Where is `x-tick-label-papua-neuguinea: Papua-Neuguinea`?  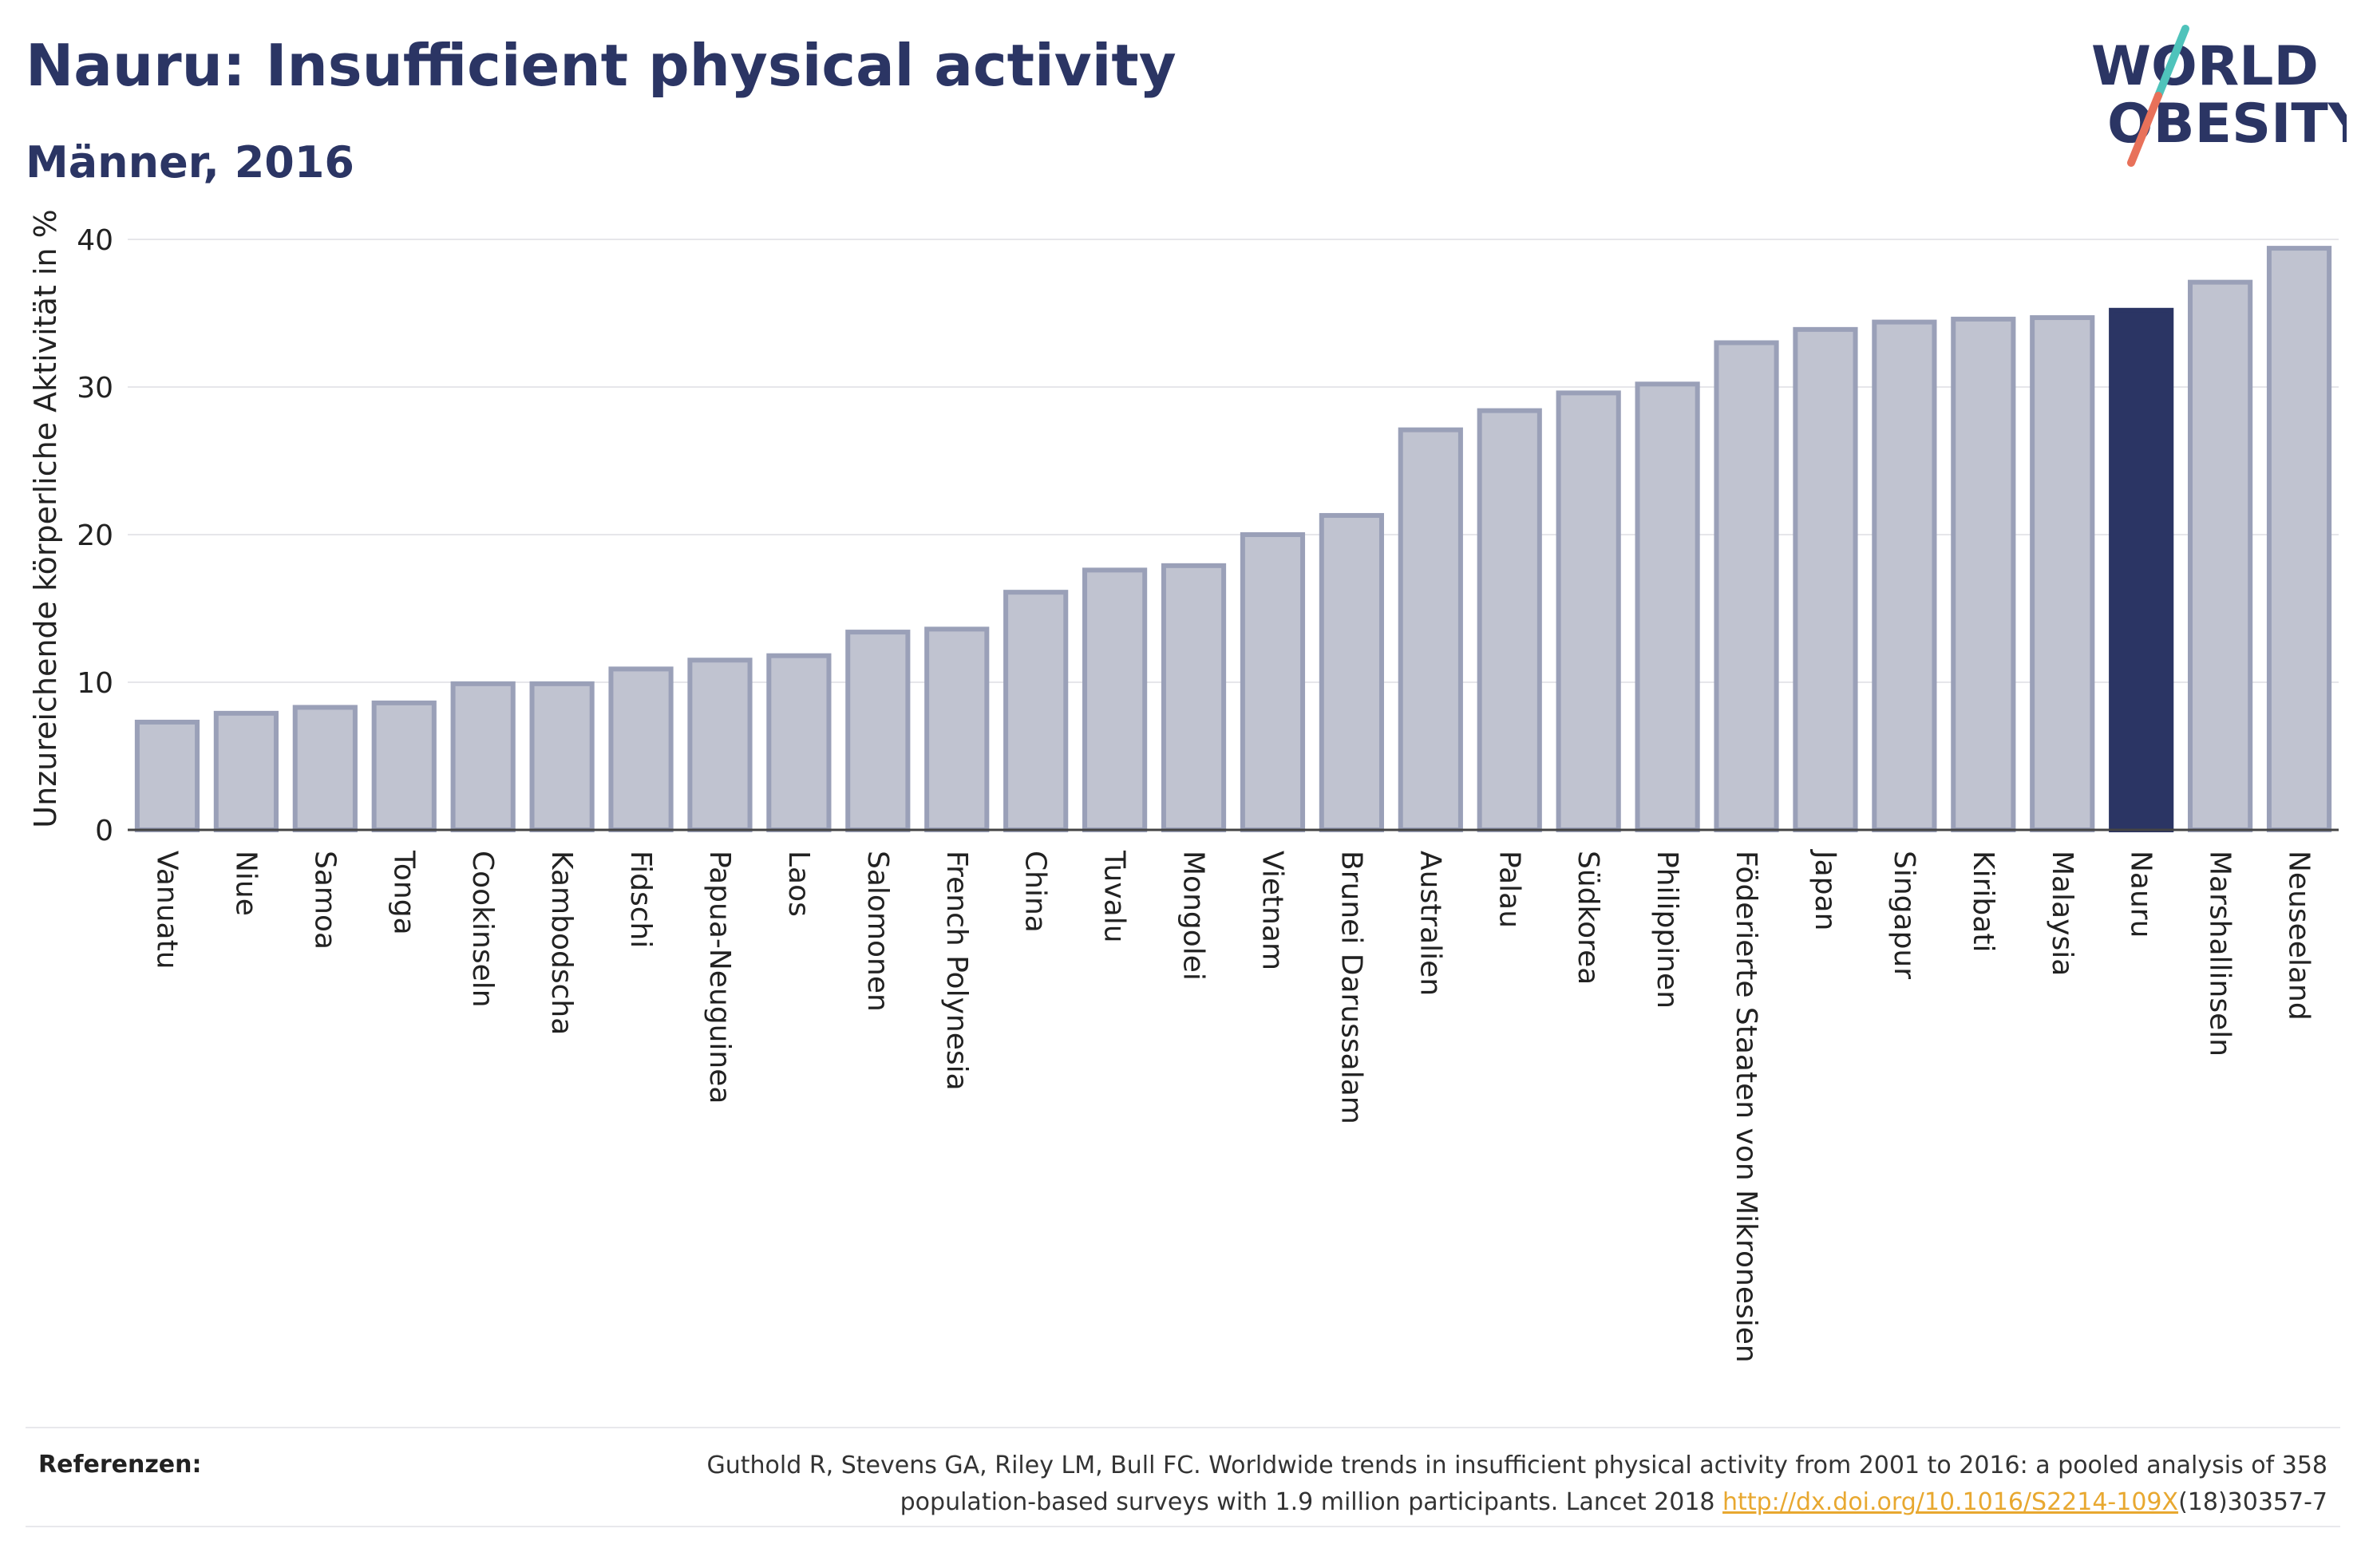
x-tick-label-papua-neuguinea: Papua-Neuguinea is located at coordinates (719, 977).